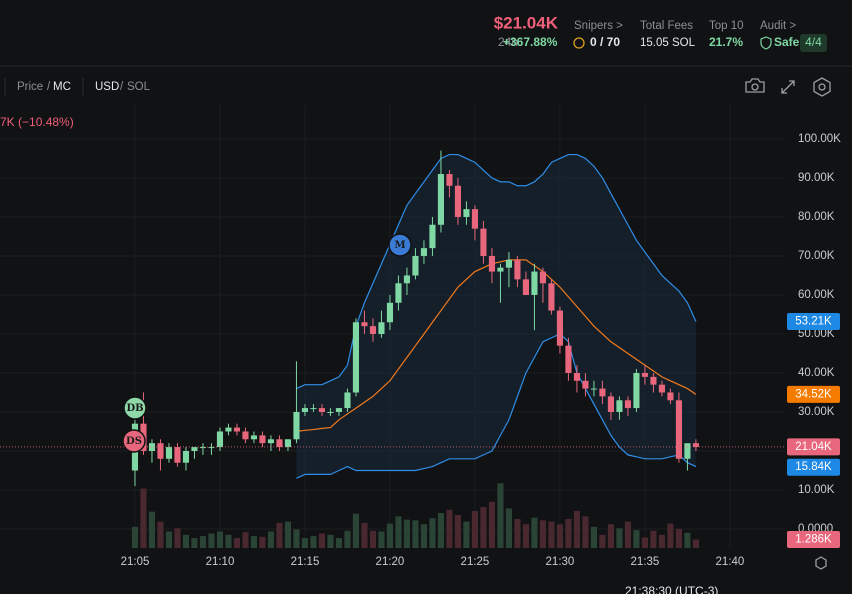 Image resolution: width=852 pixels, height=594 pixels. I want to click on sol-toggle: SOL, so click(139, 87).